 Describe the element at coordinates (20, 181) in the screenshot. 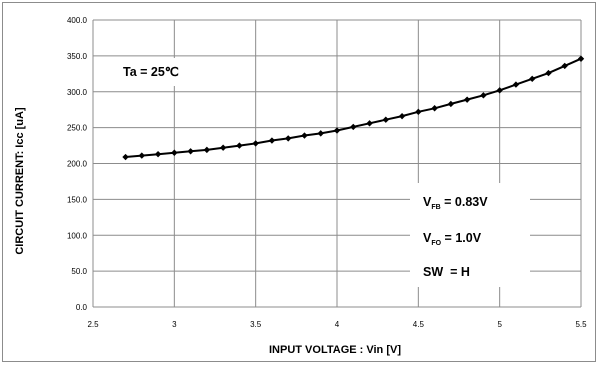

I see `y-axis-title: CIRCUIT CURRENT: Icc [uA]` at that location.